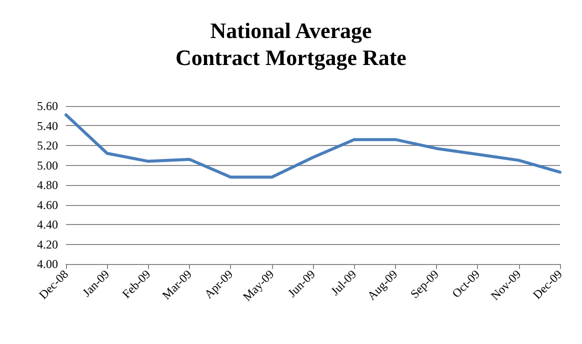  What do you see at coordinates (47, 165) in the screenshot?
I see `y-tick-label: 5.00` at bounding box center [47, 165].